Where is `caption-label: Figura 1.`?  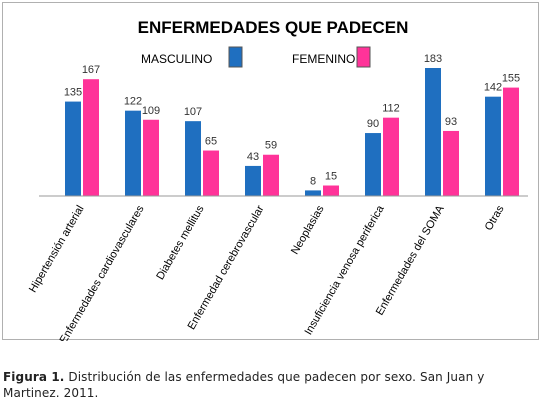
caption-label: Figura 1. is located at coordinates (34, 377).